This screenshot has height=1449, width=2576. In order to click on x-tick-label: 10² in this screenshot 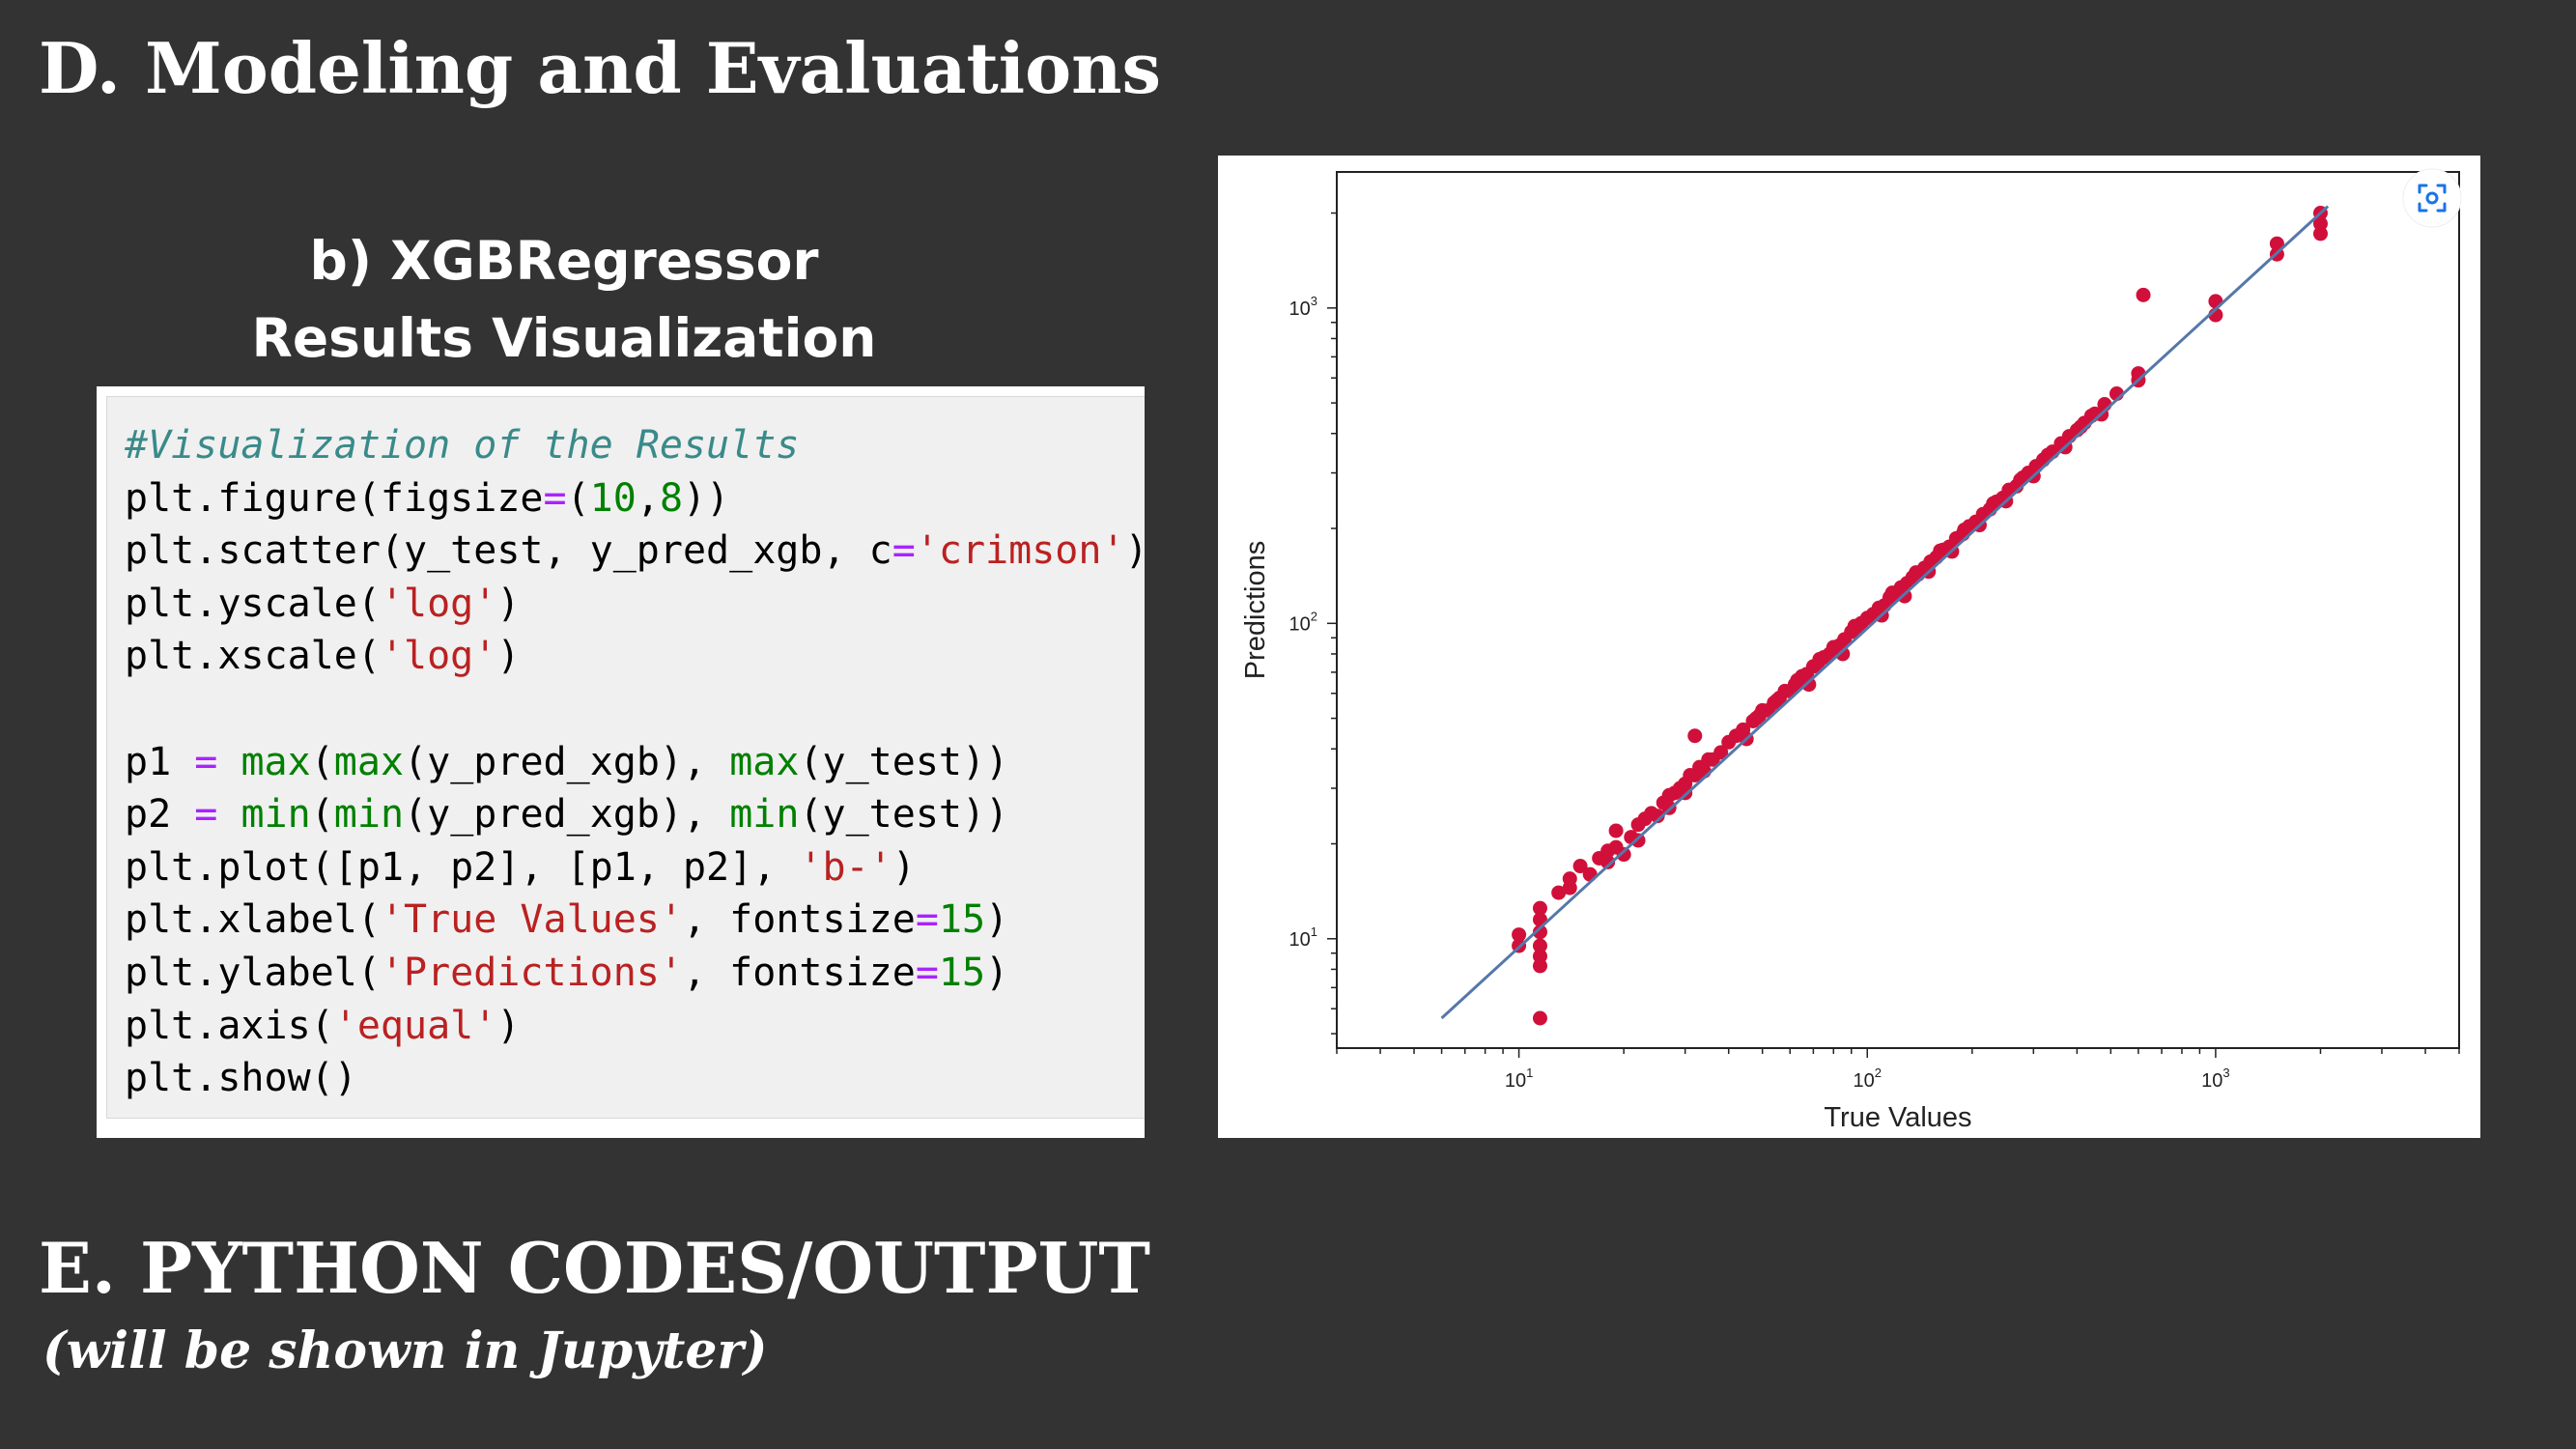, I will do `click(1868, 1078)`.